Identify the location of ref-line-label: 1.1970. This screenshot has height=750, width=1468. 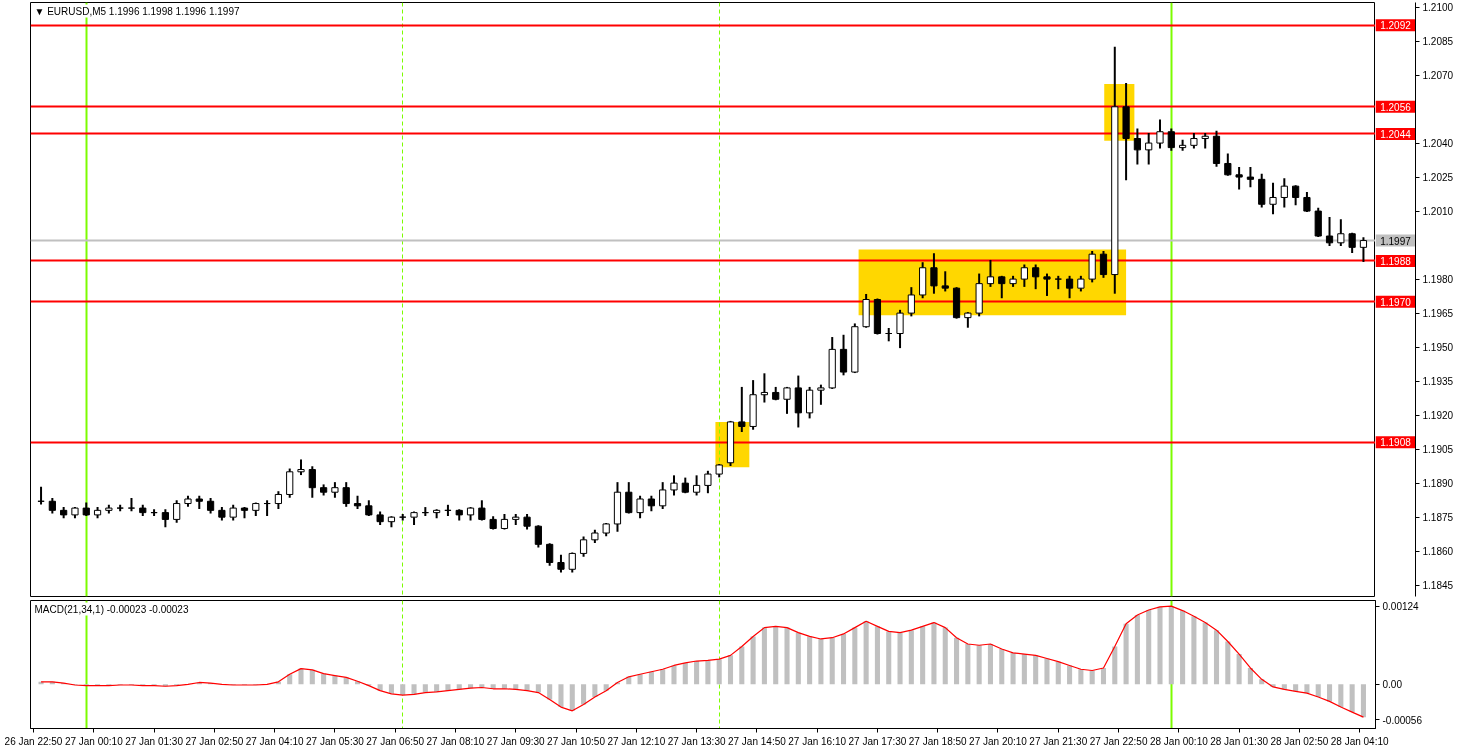
(1396, 302).